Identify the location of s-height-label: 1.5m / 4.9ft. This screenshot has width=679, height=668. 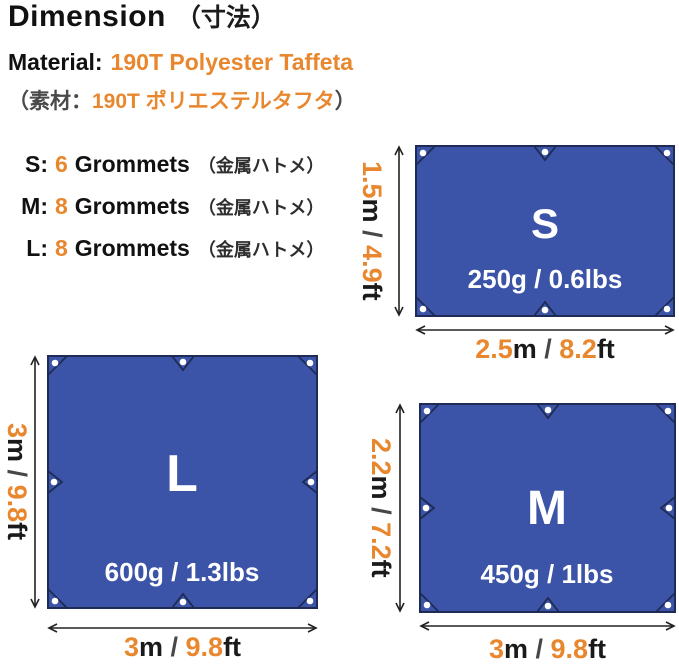
(372, 231).